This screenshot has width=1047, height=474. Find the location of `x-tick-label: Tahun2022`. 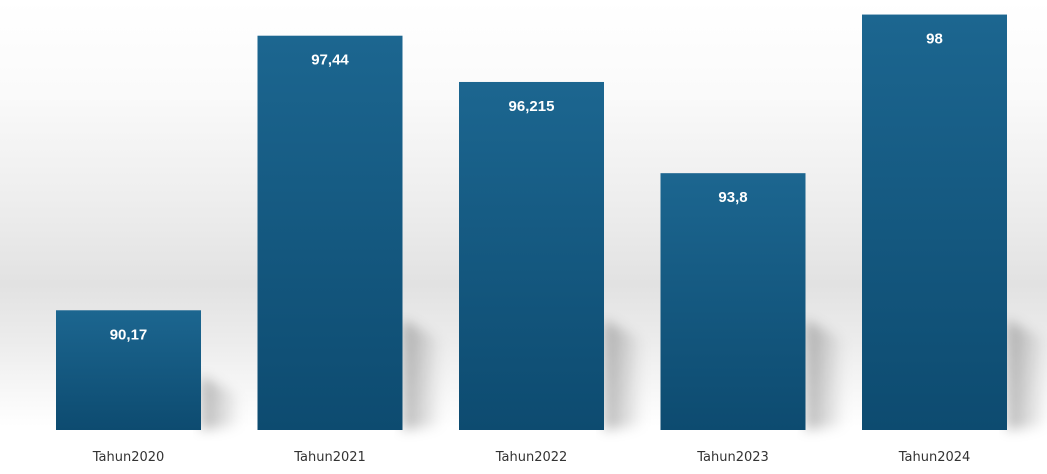

x-tick-label: Tahun2022 is located at coordinates (531, 457).